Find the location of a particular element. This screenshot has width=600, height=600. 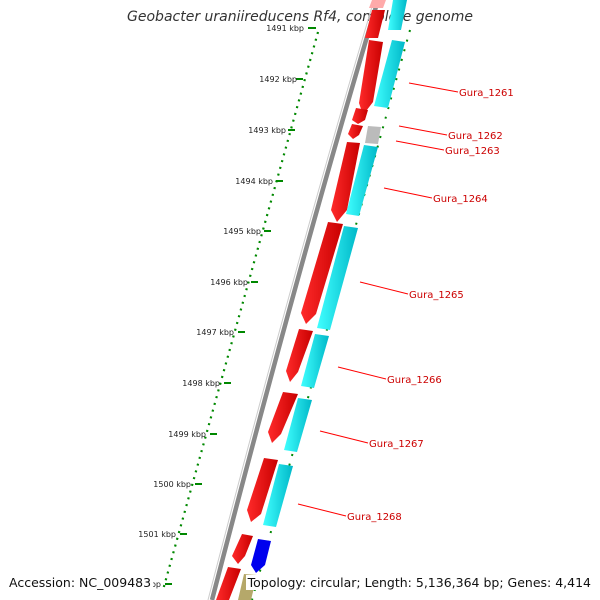

tick-1498: 1498 kbp is located at coordinates (206, 383).